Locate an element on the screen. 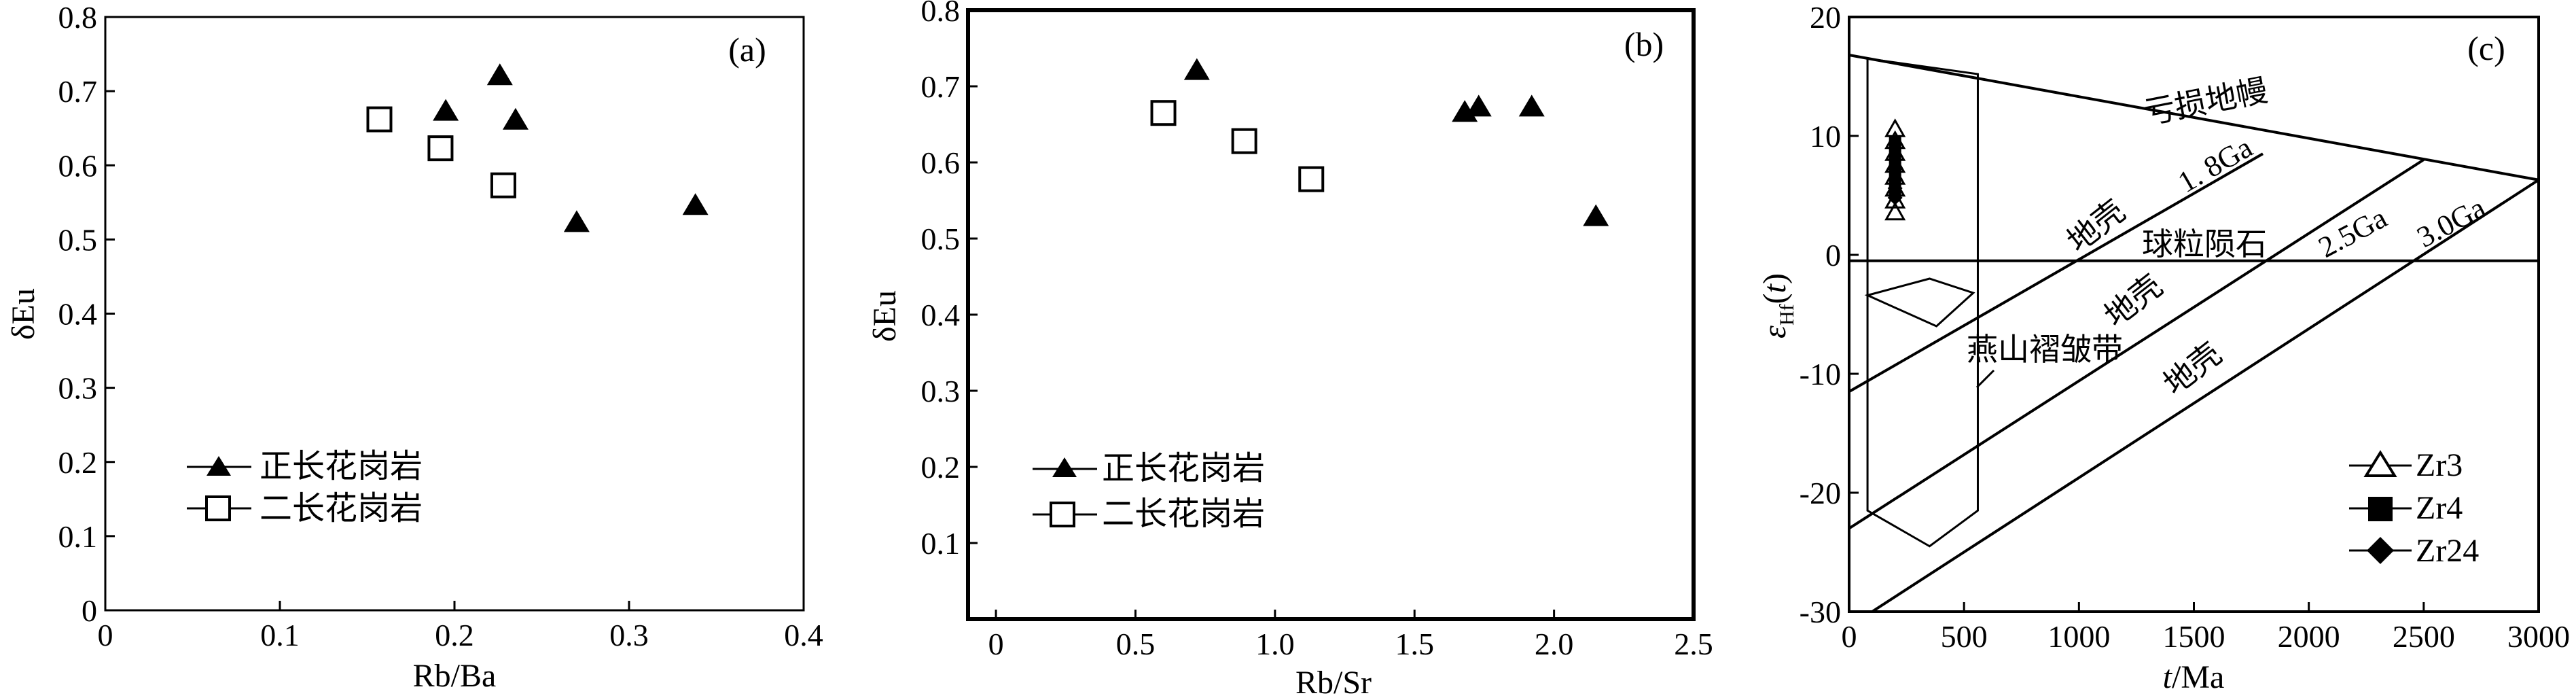 This screenshot has height=700, width=2576. chart-c-legend-filled-diamond-marker is located at coordinates (2380, 550).